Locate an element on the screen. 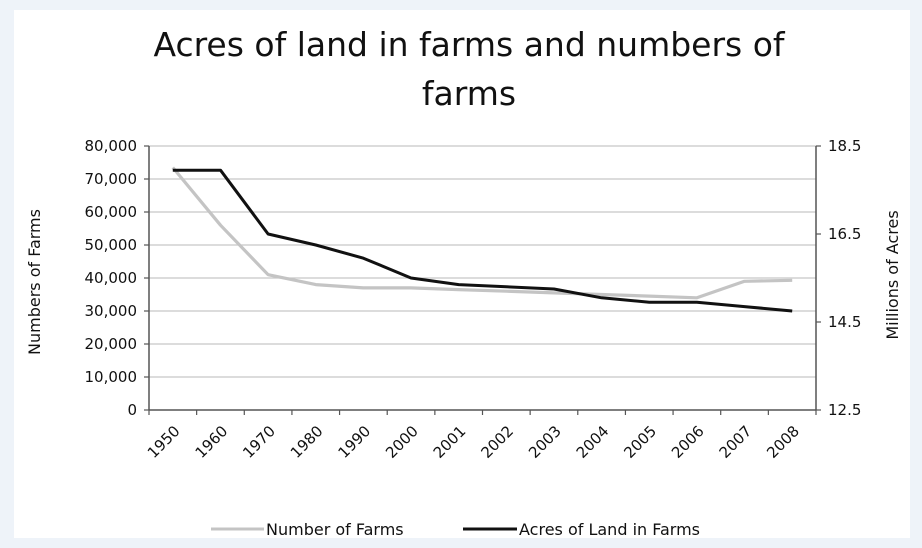  legend-item-acres-of-land: Acres of Land in Farms is located at coordinates (581, 529).